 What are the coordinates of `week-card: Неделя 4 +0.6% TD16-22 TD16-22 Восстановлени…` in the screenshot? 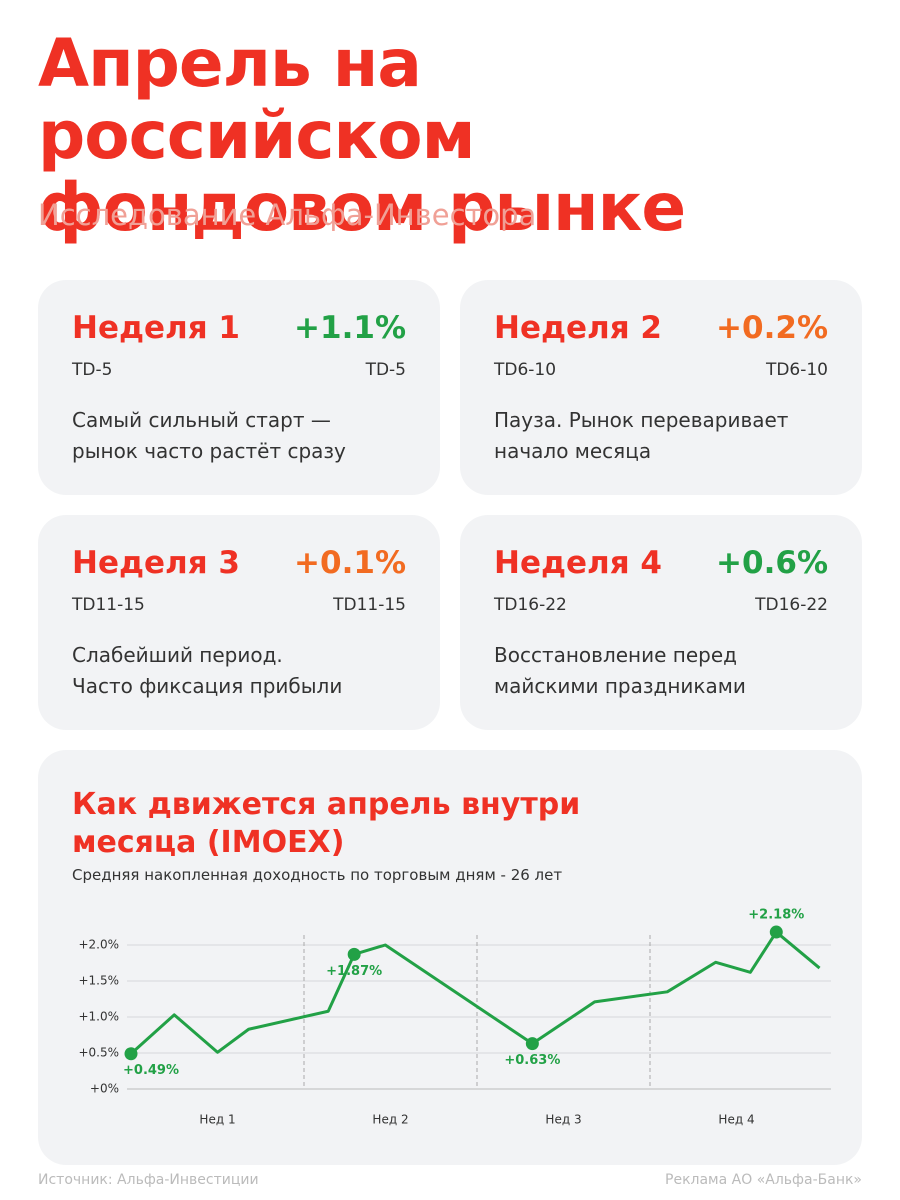 It's located at (661, 622).